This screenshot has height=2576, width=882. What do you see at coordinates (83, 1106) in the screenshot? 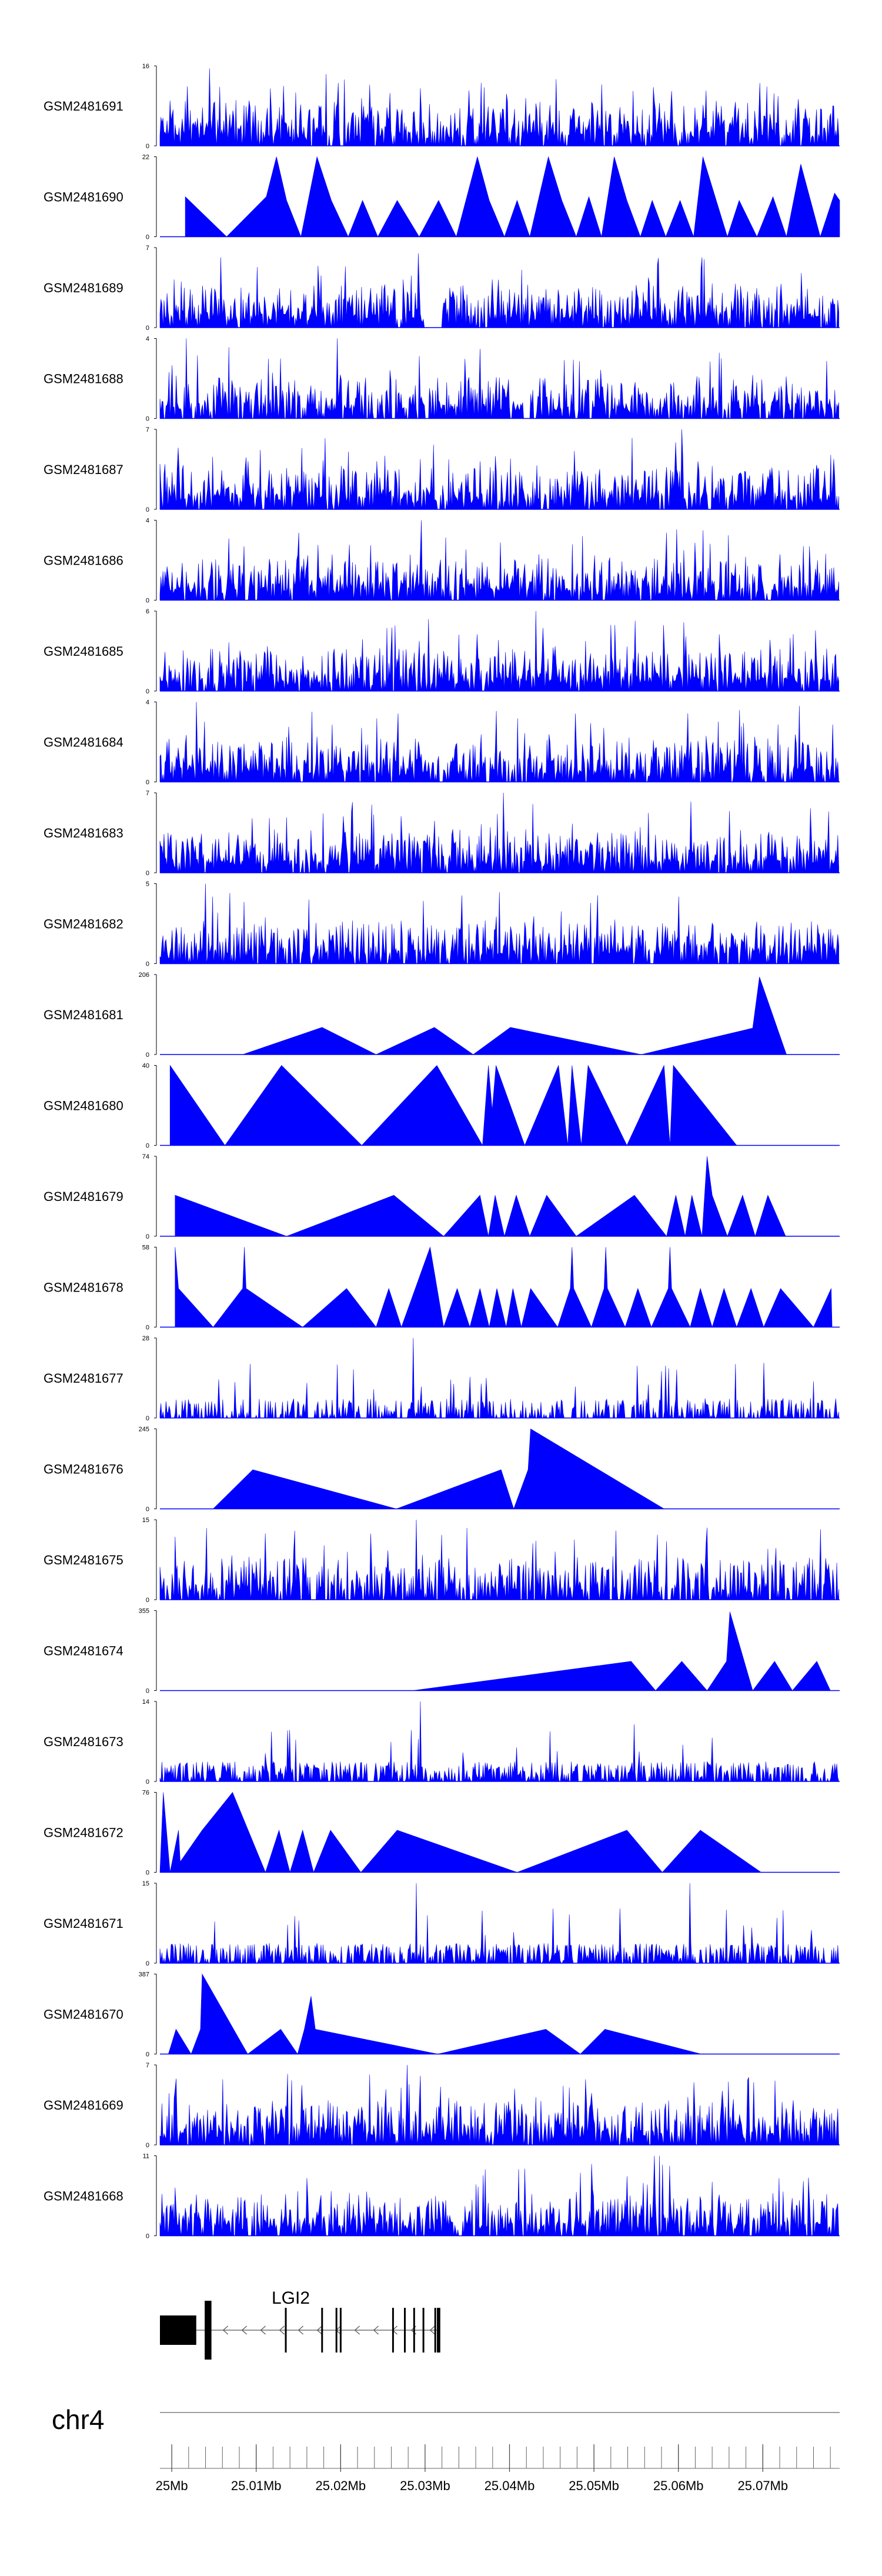
I see `track-label-gsm2481680: GSM2481680` at bounding box center [83, 1106].